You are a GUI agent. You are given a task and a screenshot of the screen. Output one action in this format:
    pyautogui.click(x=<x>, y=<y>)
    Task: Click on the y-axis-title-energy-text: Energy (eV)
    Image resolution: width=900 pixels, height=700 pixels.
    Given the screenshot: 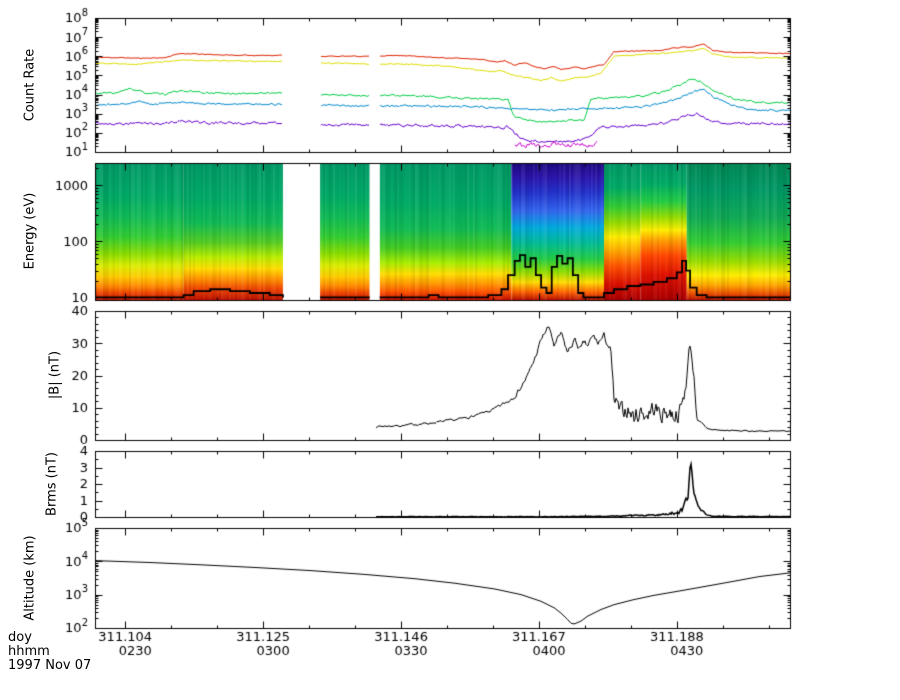 What is the action you would take?
    pyautogui.click(x=30, y=231)
    